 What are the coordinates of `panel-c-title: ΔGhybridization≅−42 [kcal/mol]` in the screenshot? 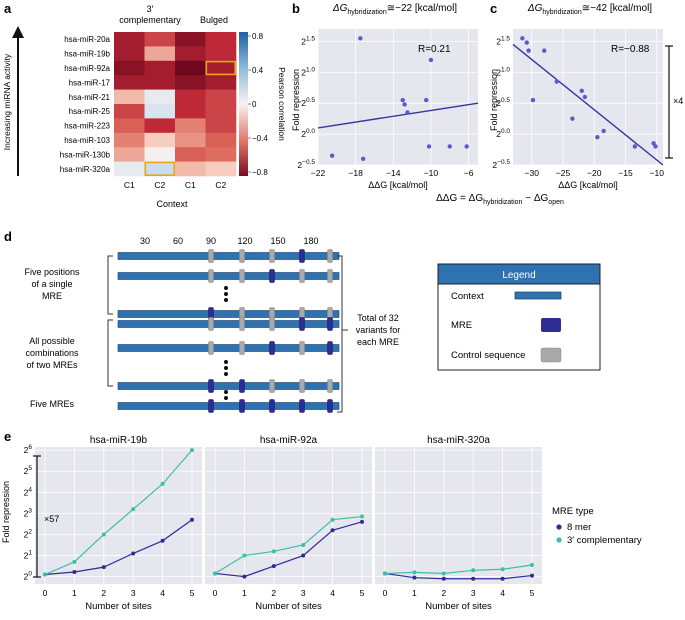 It's located at (589, 9).